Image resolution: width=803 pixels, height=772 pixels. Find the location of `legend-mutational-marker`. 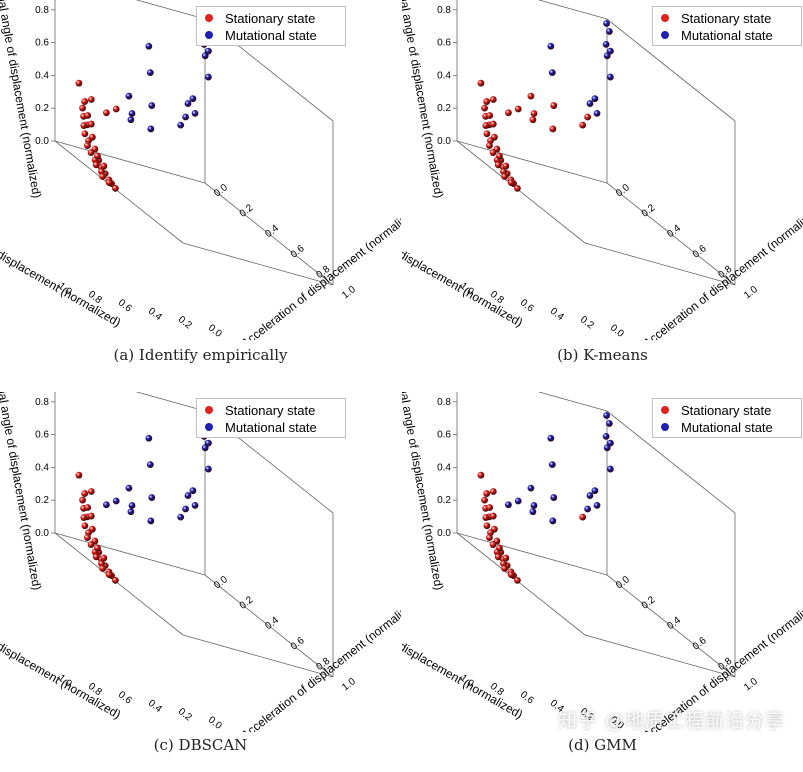

legend-mutational-marker is located at coordinates (665, 35).